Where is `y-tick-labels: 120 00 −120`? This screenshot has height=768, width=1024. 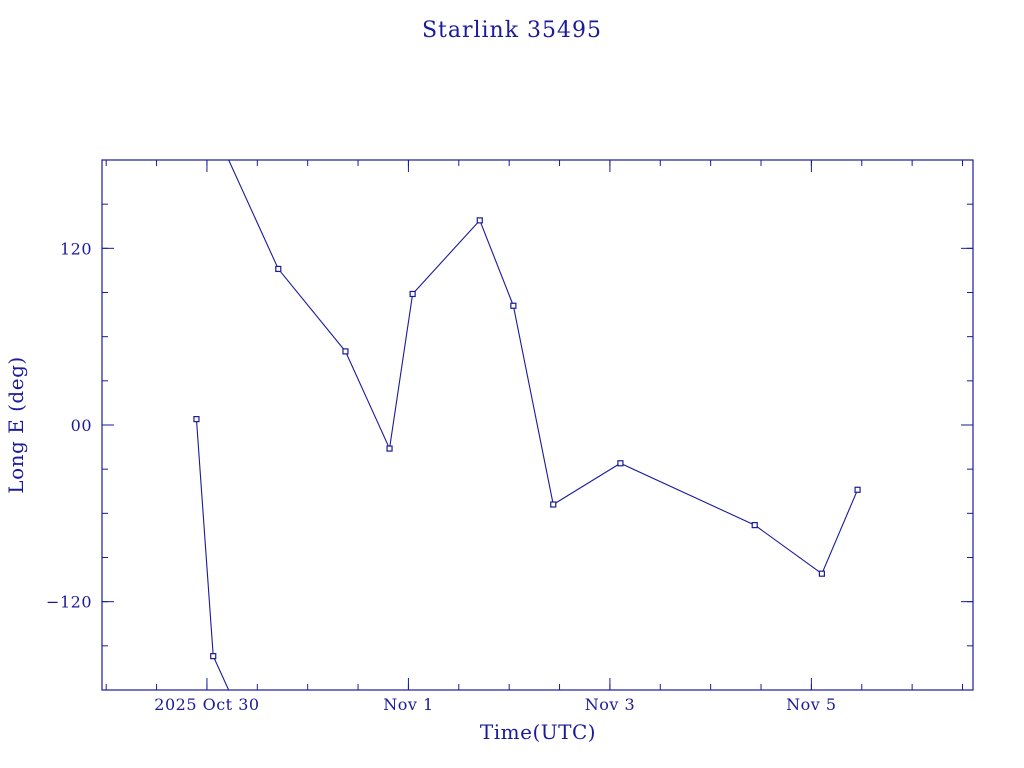 y-tick-labels: 120 00 −120 is located at coordinates (69, 425).